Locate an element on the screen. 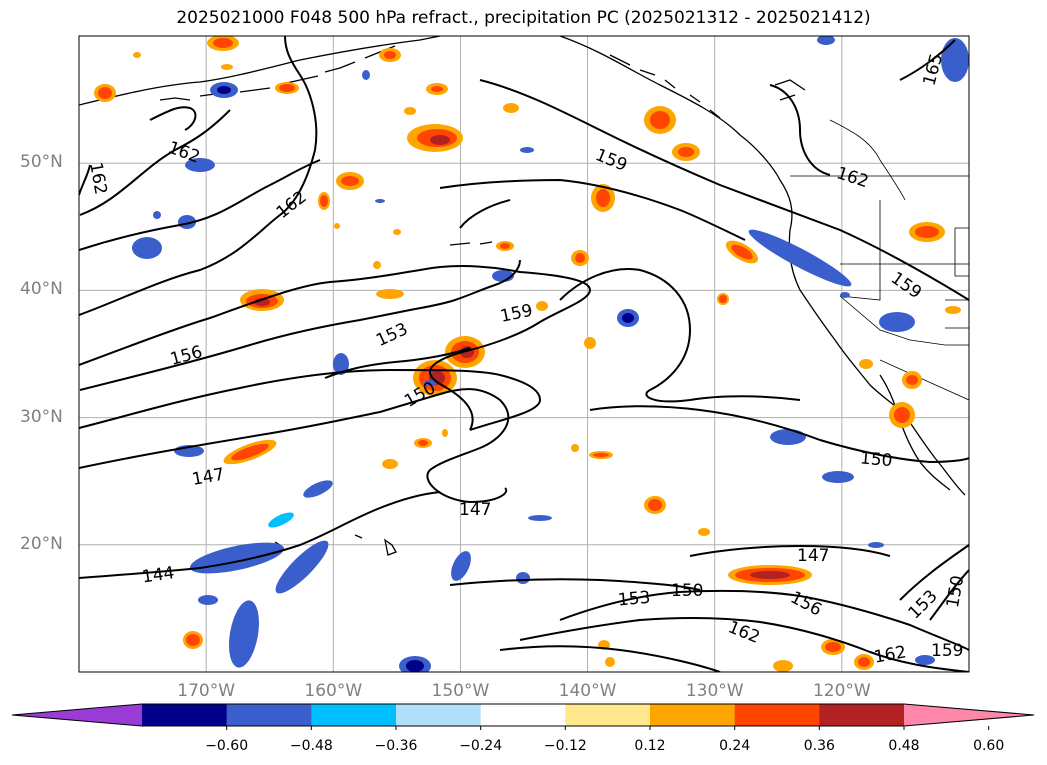  longitude-label: 160°W is located at coordinates (333, 691).